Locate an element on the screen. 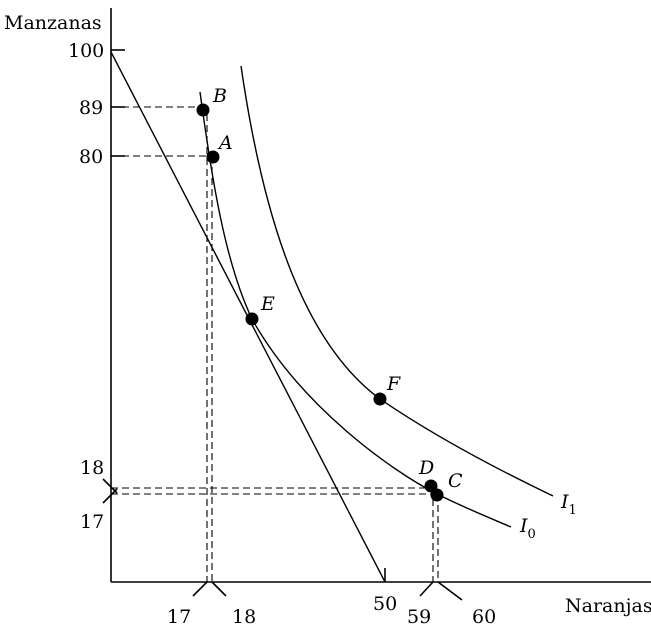  y-tick-label-89: 89 is located at coordinates (91, 108).